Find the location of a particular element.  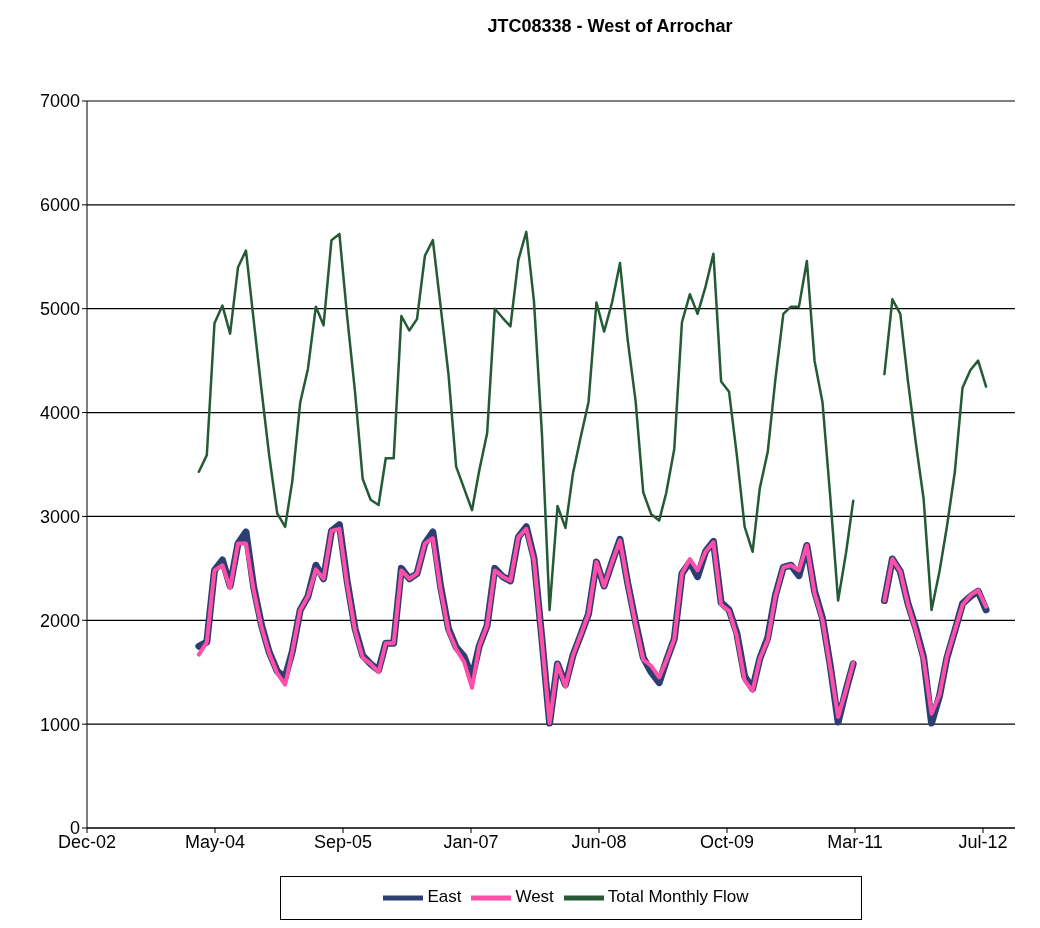

x-tick-label: Jul-12 is located at coordinates (983, 841).